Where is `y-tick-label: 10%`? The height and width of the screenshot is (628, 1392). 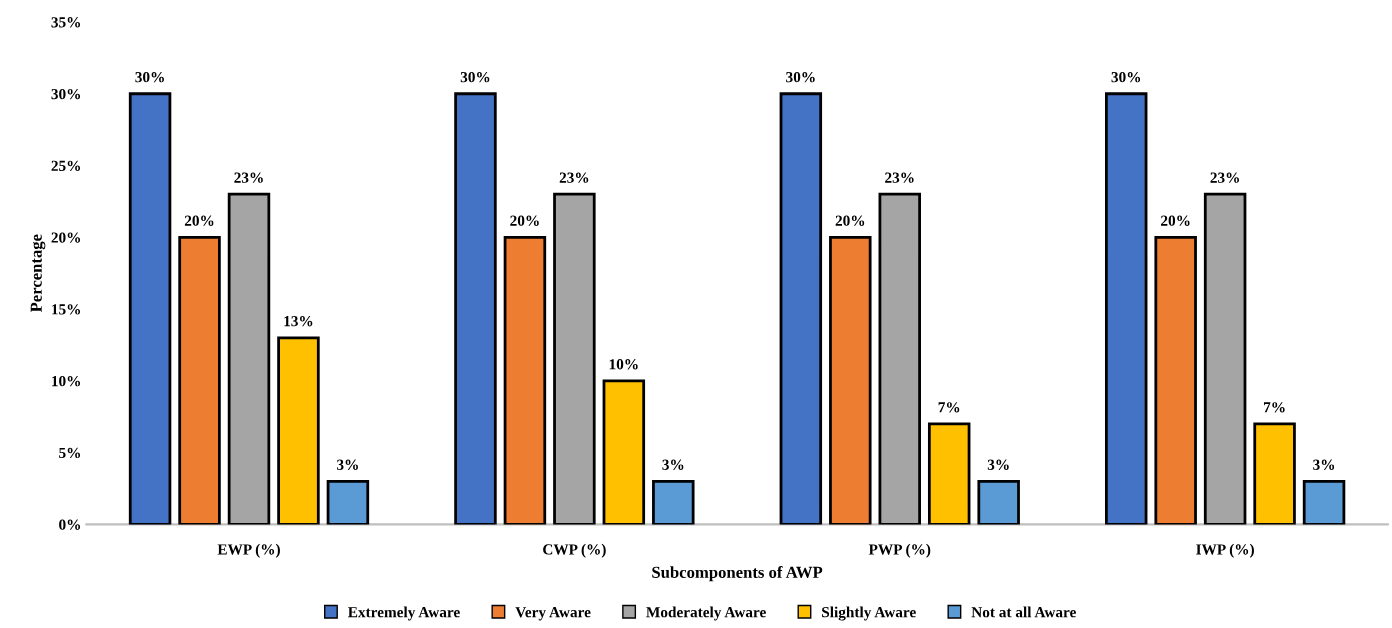 y-tick-label: 10% is located at coordinates (66, 381).